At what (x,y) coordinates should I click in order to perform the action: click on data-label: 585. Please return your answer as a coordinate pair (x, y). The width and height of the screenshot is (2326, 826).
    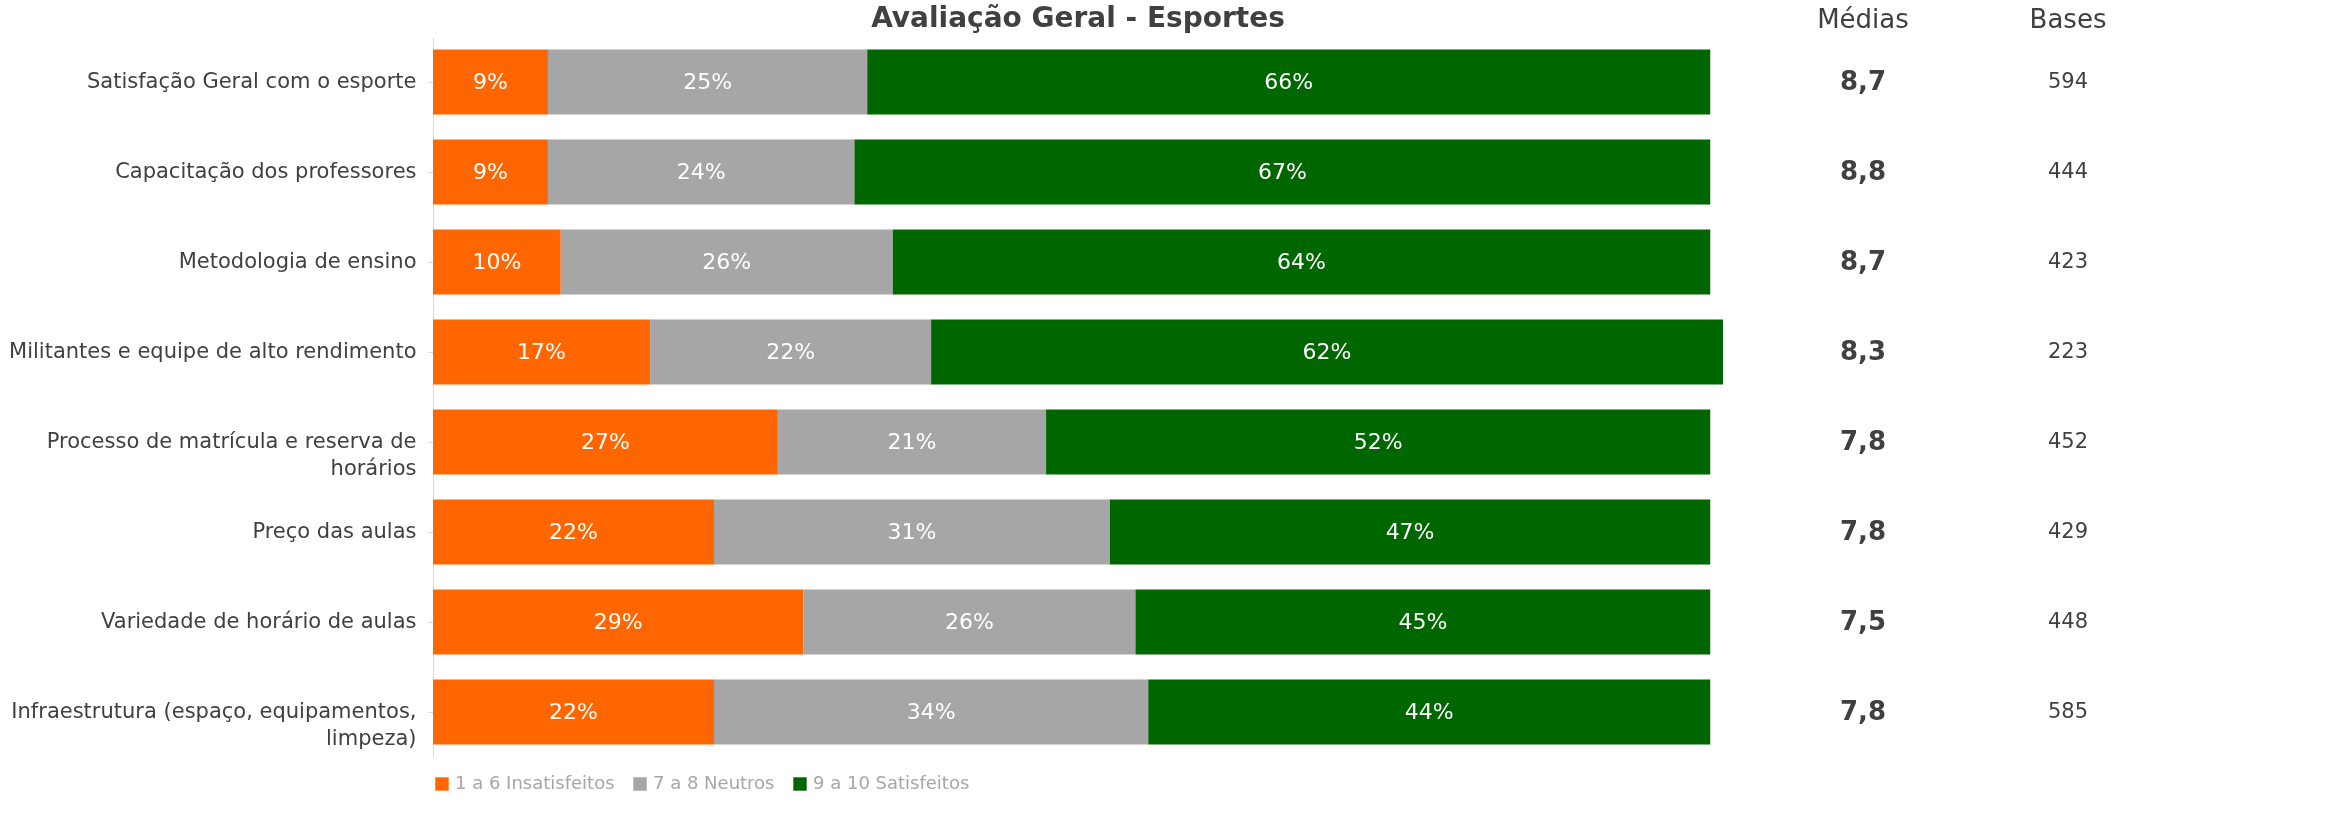
    Looking at the image, I should click on (2068, 711).